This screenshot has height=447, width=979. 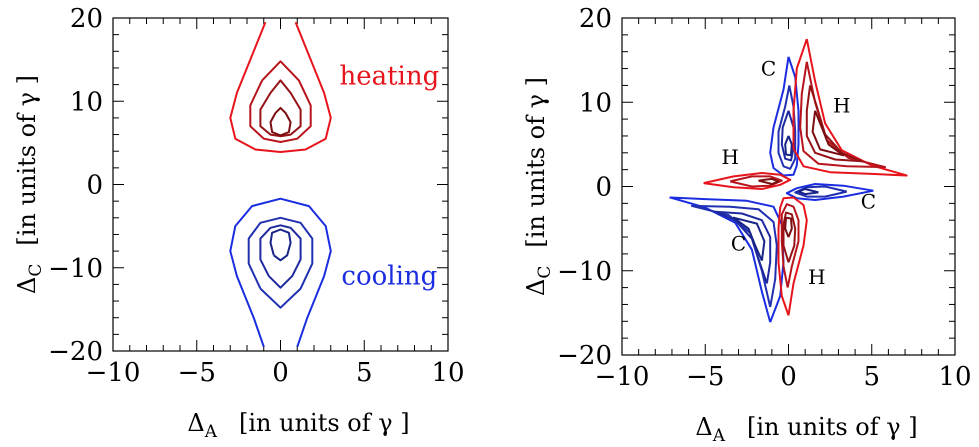 I want to click on contour-layer, so click(x=280, y=184).